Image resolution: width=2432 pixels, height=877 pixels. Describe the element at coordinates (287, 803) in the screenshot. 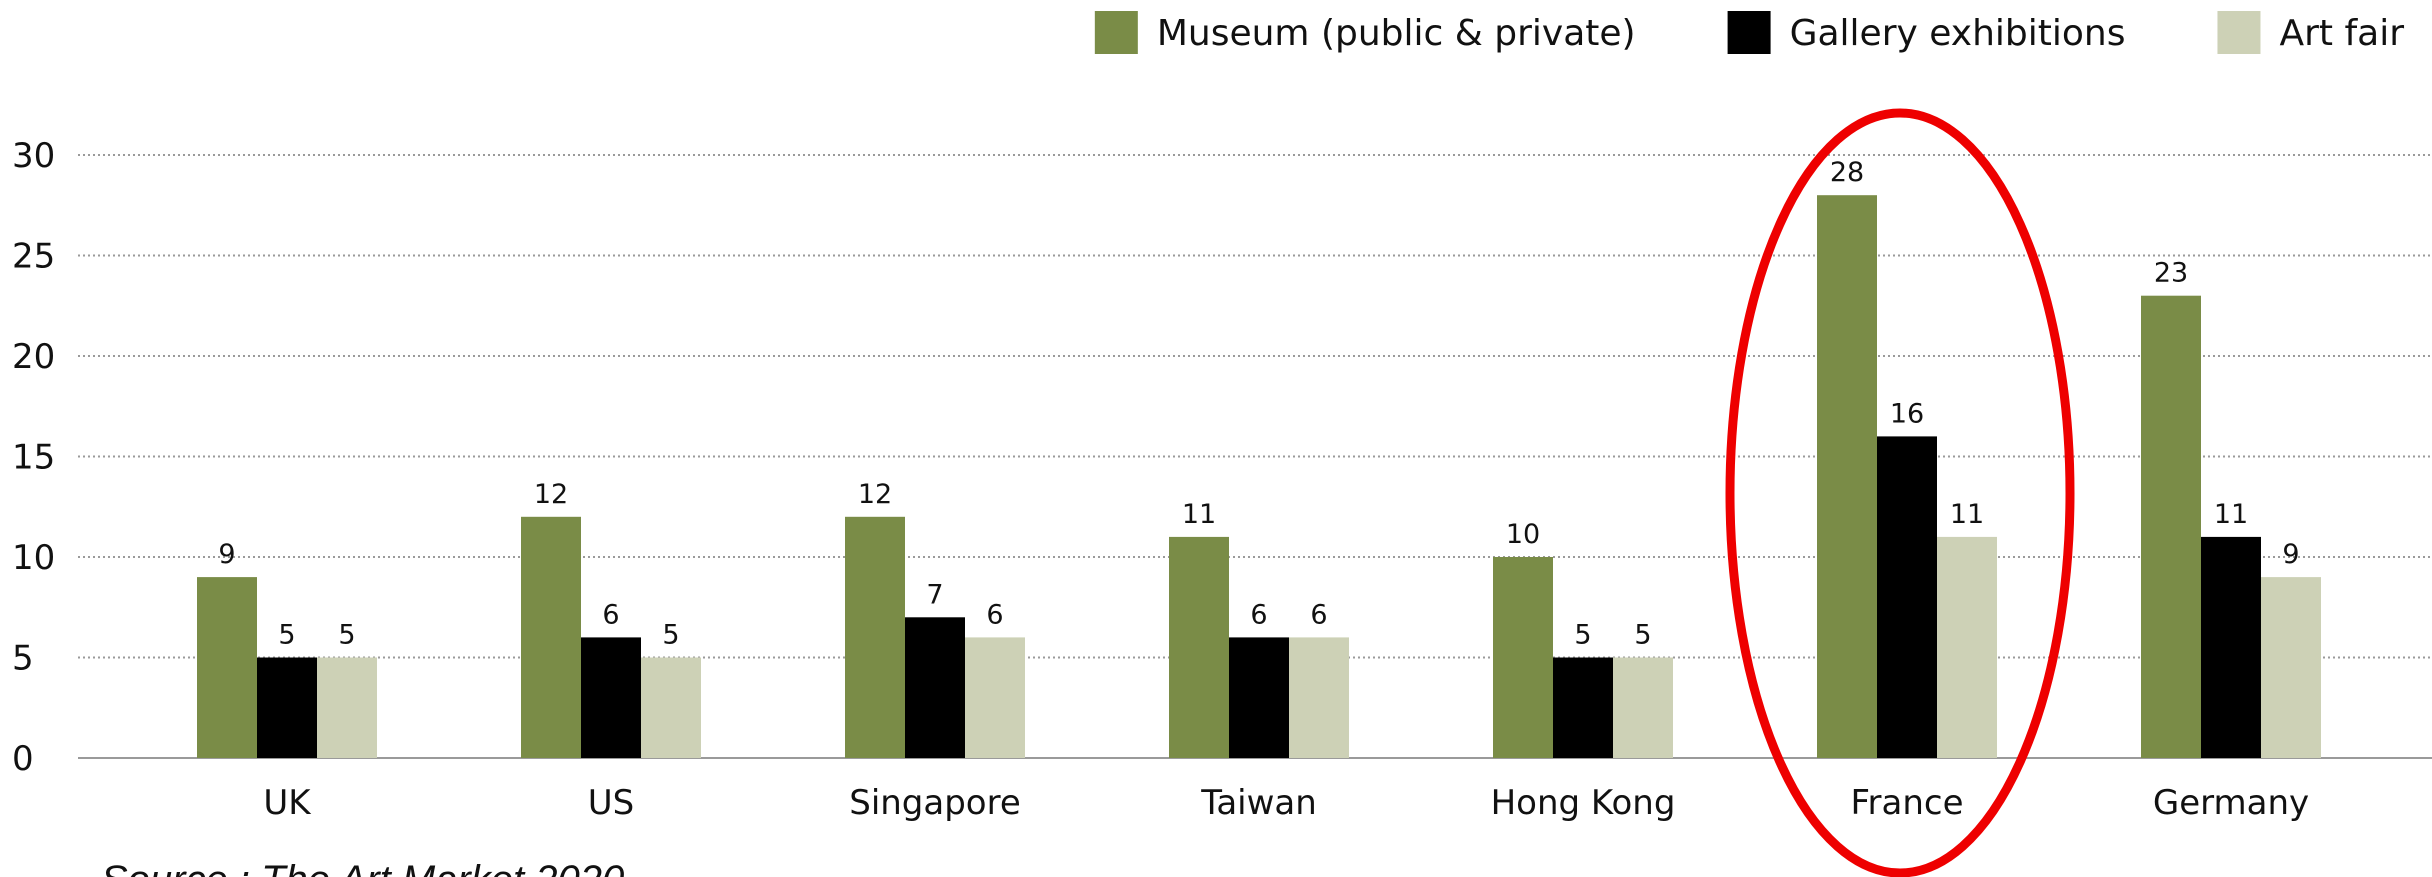

I see `x-tick-label: UK` at that location.